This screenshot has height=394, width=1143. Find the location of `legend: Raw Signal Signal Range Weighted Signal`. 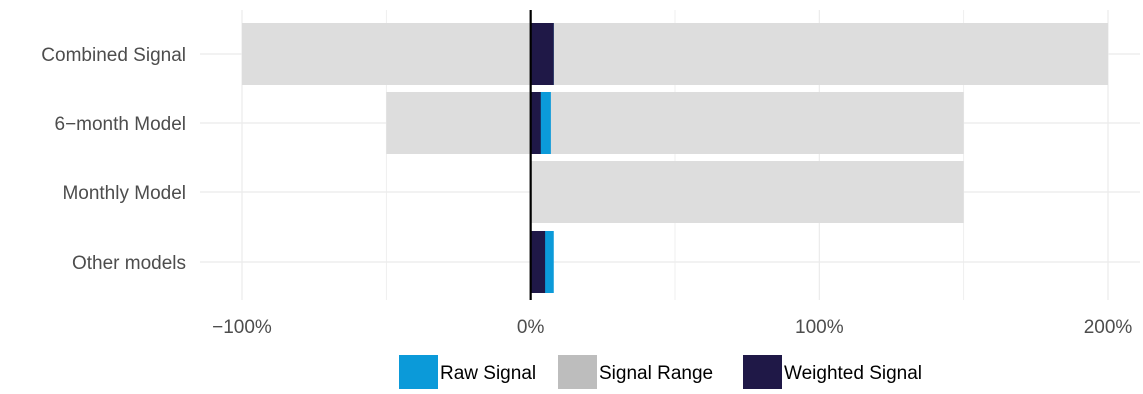

legend: Raw Signal Signal Range Weighted Signal is located at coordinates (660, 372).